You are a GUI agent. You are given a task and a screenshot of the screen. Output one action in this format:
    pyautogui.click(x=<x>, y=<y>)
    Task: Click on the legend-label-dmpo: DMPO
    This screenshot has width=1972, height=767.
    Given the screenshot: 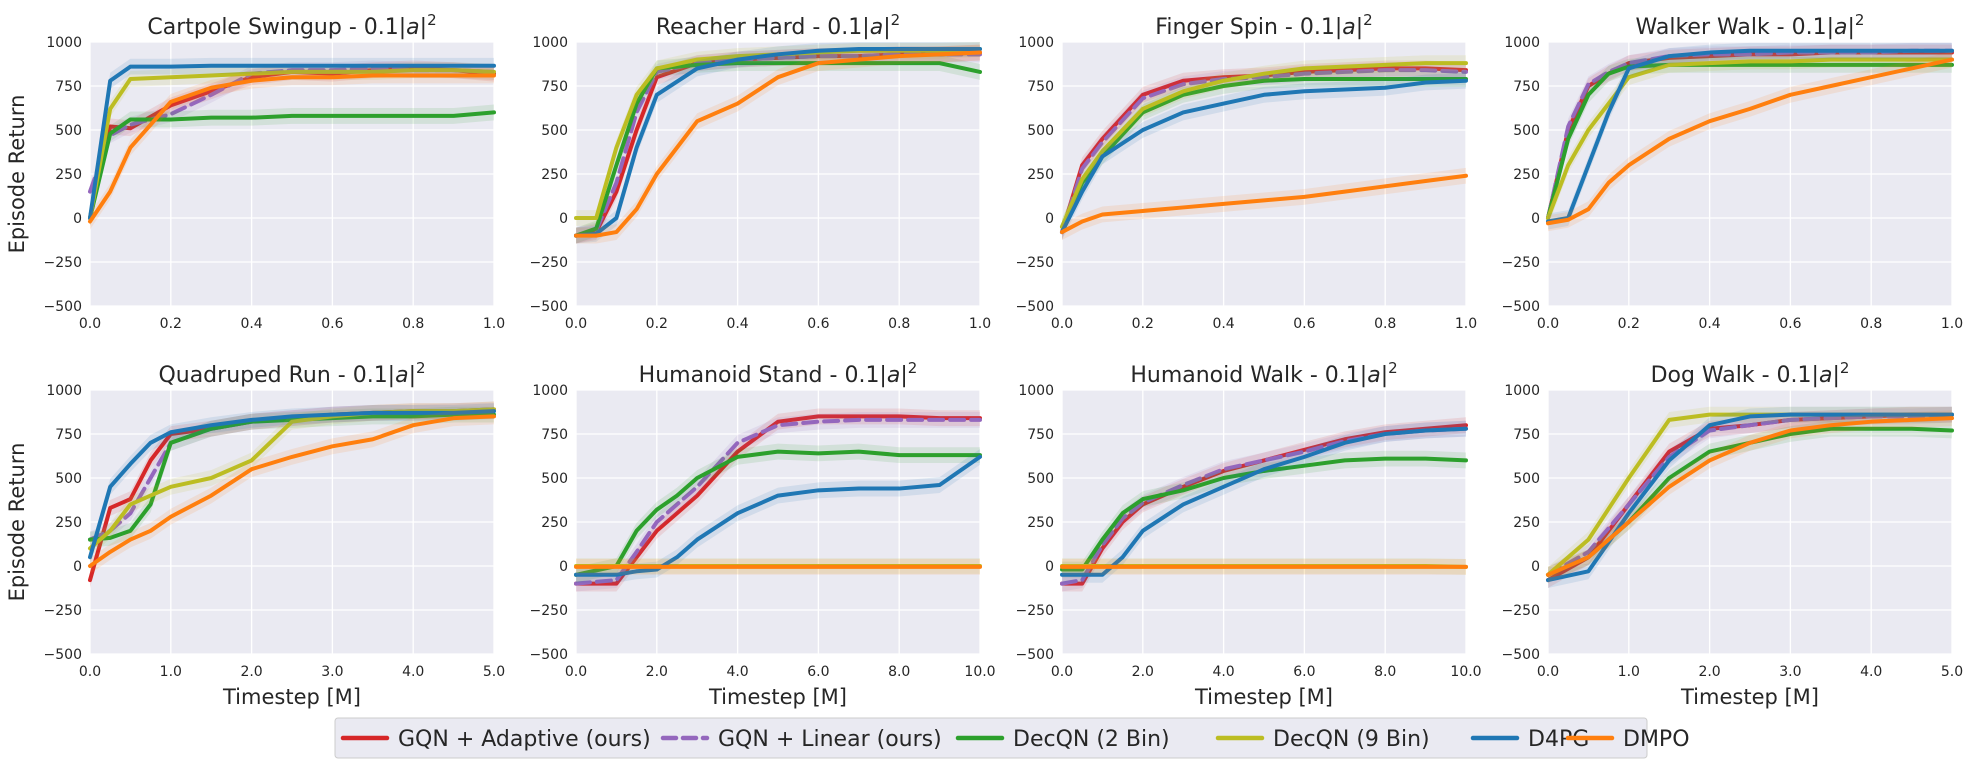 What is the action you would take?
    pyautogui.click(x=1656, y=739)
    